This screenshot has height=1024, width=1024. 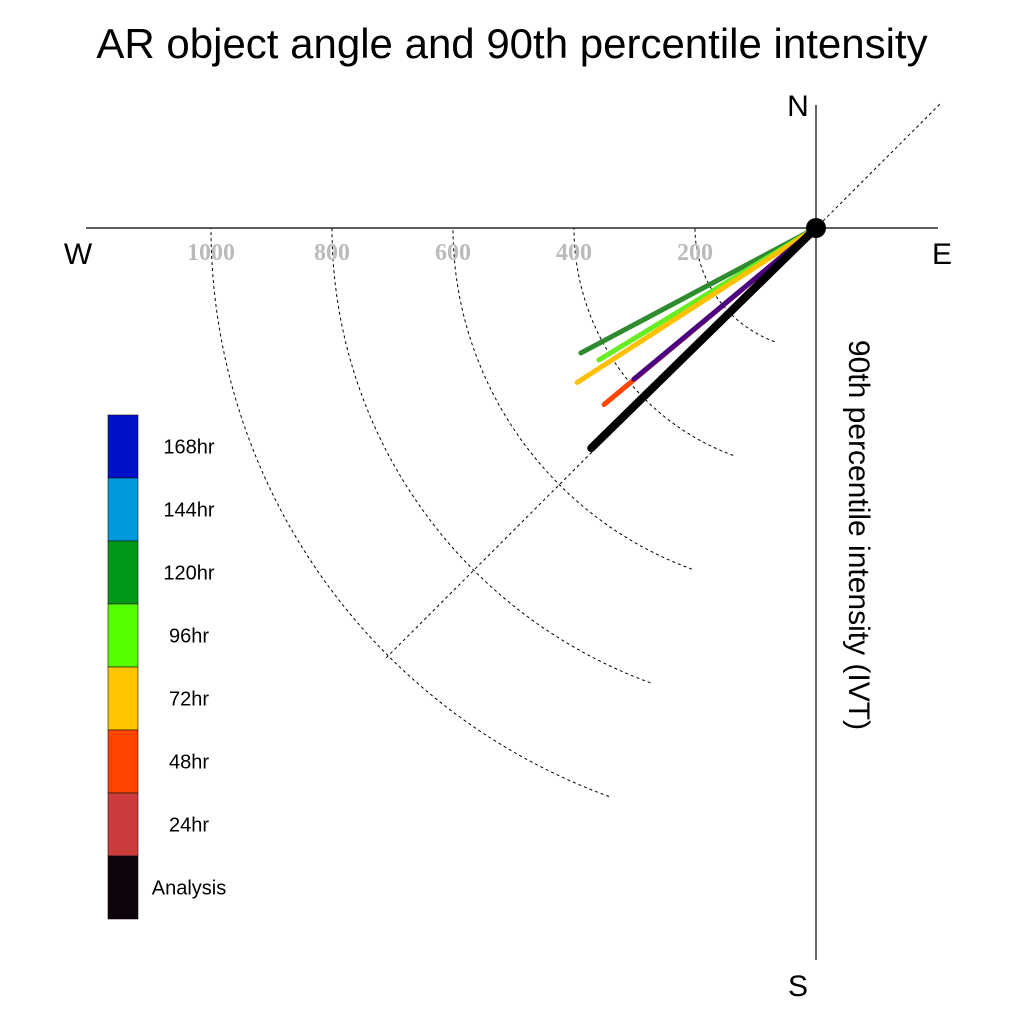 I want to click on legend-label-144hr: 144hr, so click(x=188, y=511).